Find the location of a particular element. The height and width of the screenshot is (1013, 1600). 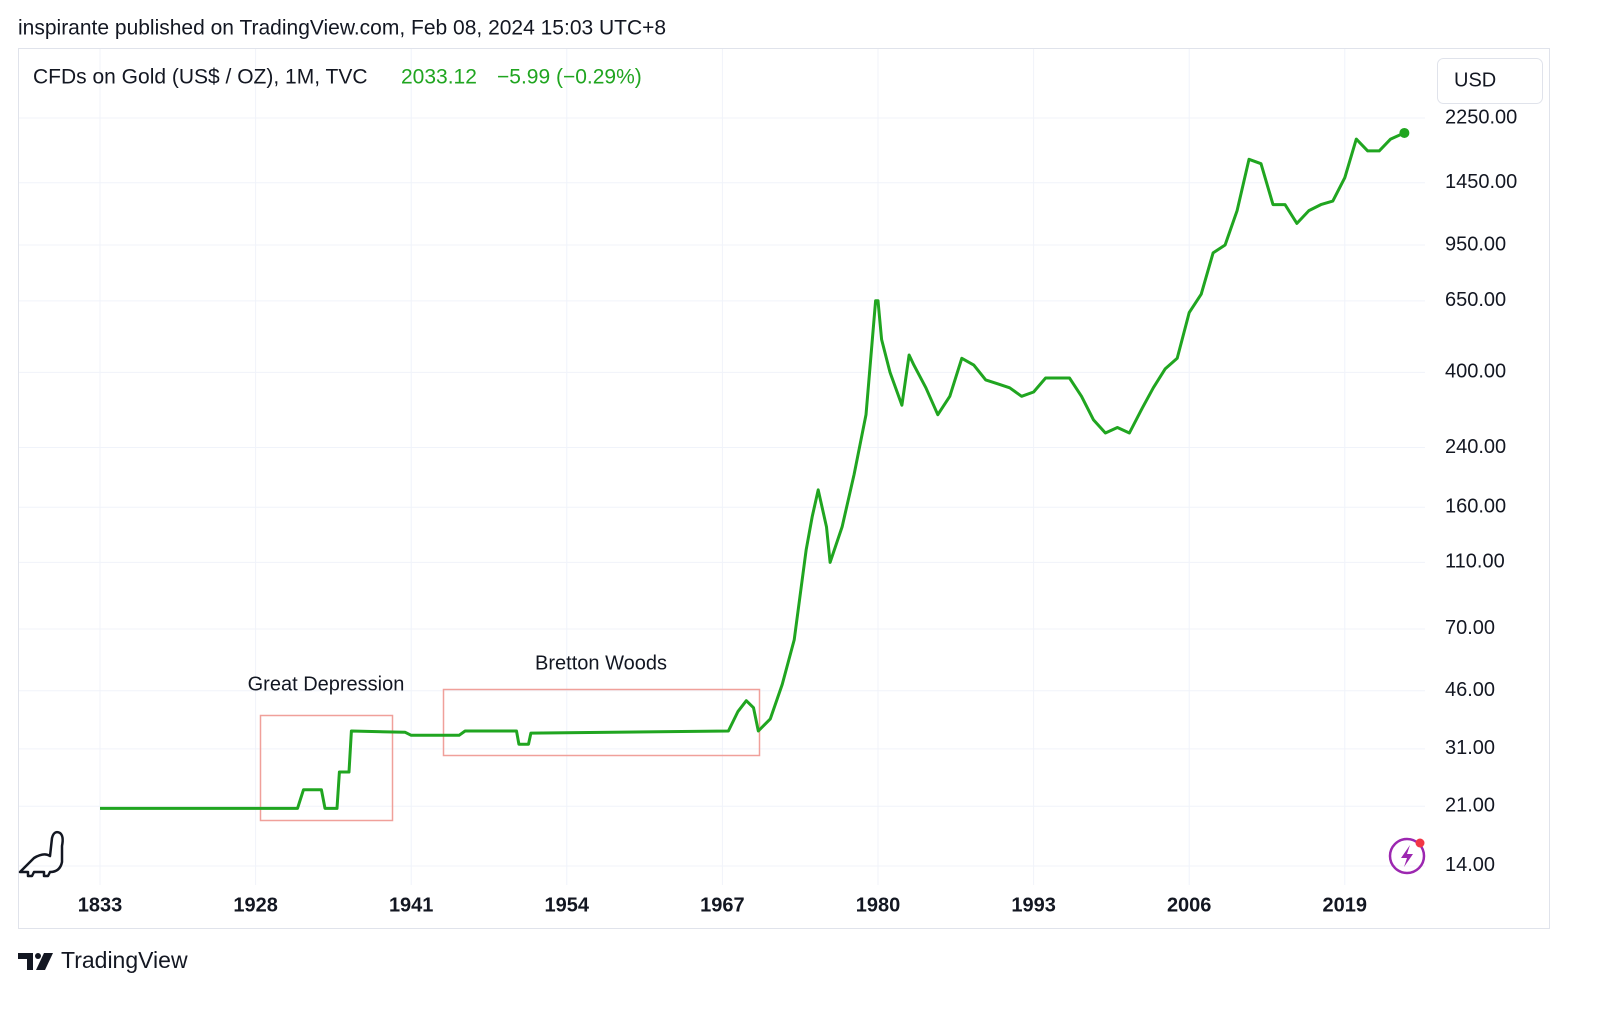

y-tick-label: 1450.00 is located at coordinates (1481, 182).